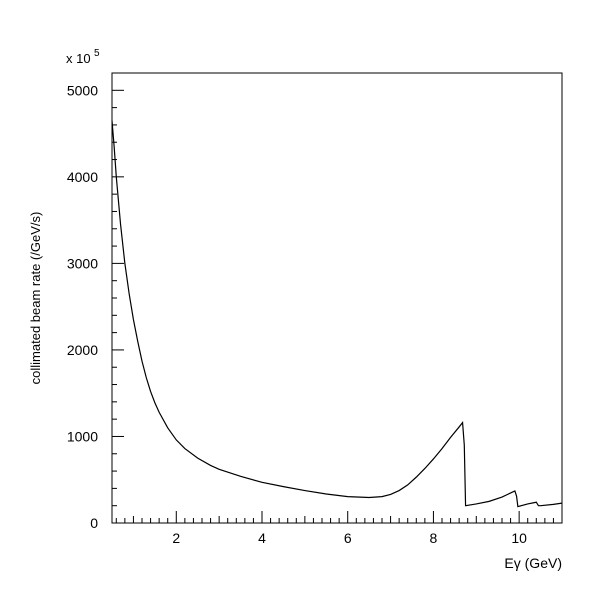 This screenshot has height=600, width=600. What do you see at coordinates (533, 563) in the screenshot?
I see `x-axis-label: Eγ (GeV)` at bounding box center [533, 563].